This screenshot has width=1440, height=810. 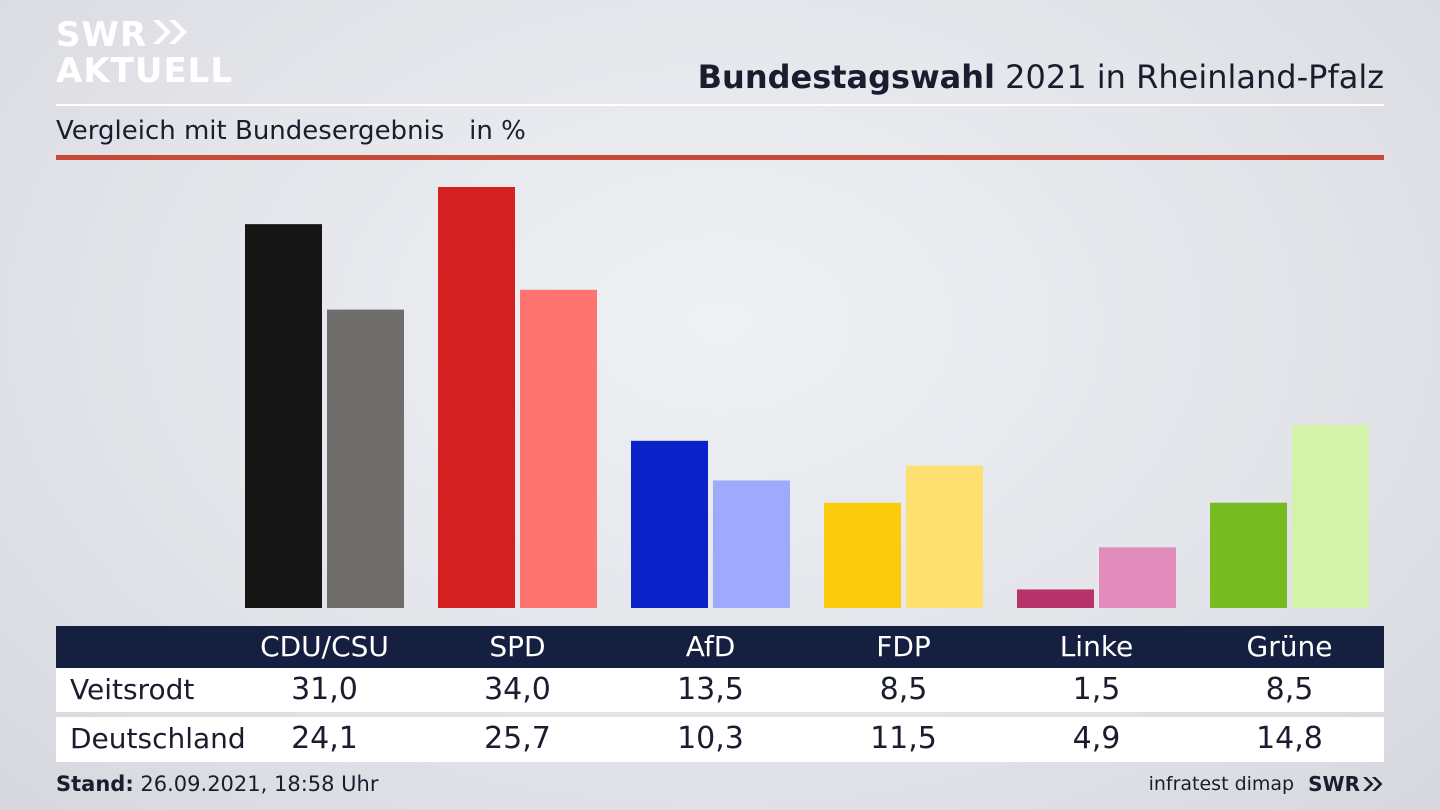 I want to click on bar-fdp-deutschland, so click(x=944, y=536).